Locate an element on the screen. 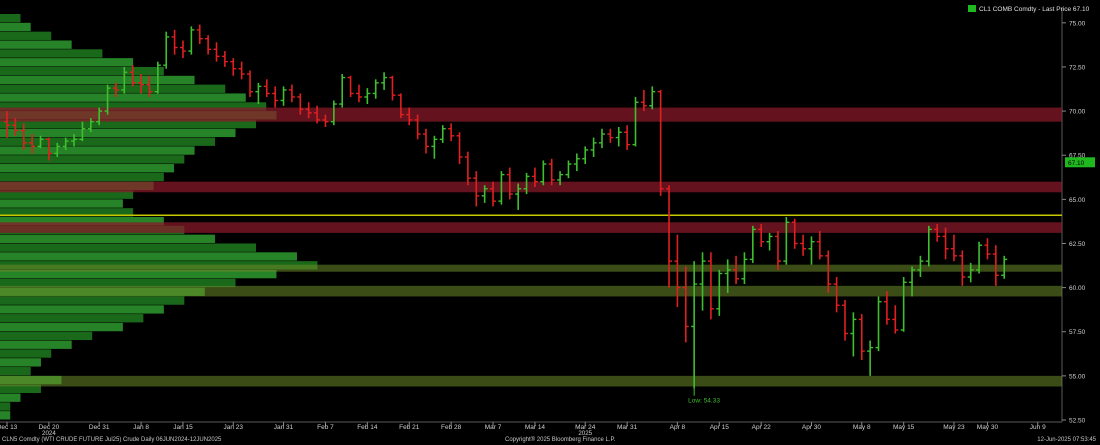 The image size is (1100, 445). year-label: 2025 is located at coordinates (585, 433).